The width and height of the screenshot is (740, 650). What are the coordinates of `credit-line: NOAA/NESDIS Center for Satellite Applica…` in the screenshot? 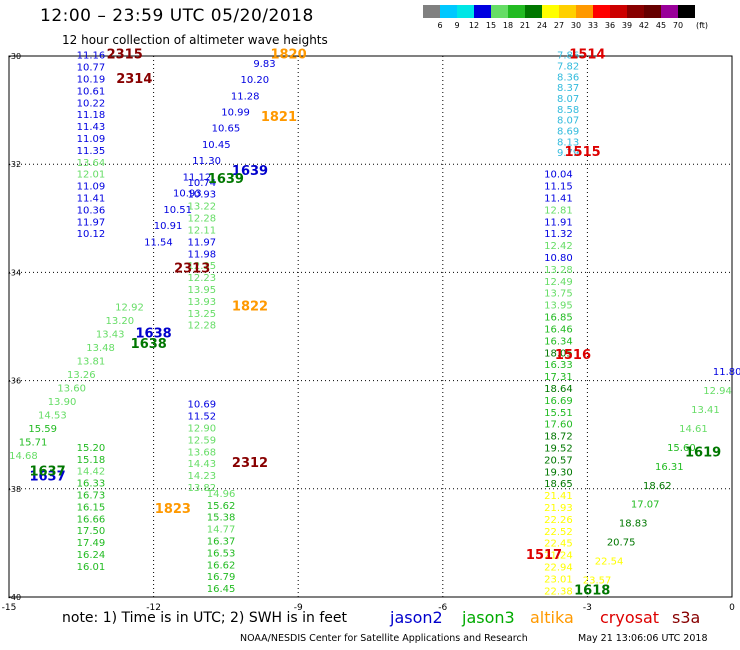 It's located at (384, 638).